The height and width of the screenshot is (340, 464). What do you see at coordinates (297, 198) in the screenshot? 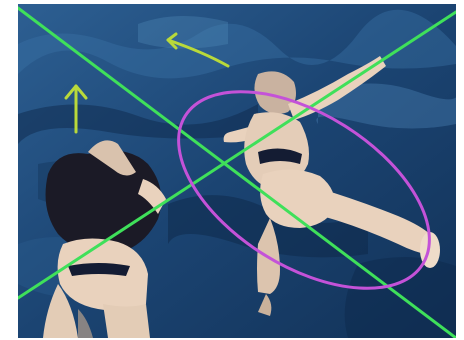
I see `right-swimmer-hips` at bounding box center [297, 198].